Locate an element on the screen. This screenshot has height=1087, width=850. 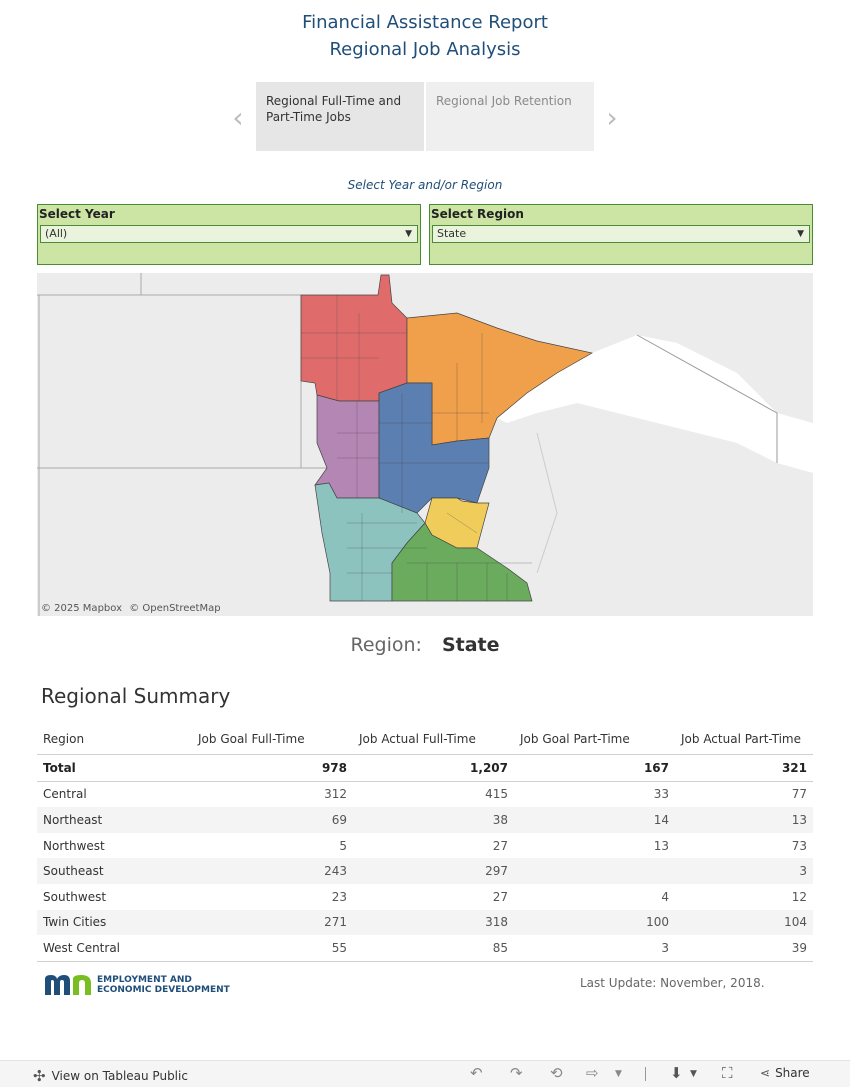
cell-goal-ft: 5 is located at coordinates (343, 845).